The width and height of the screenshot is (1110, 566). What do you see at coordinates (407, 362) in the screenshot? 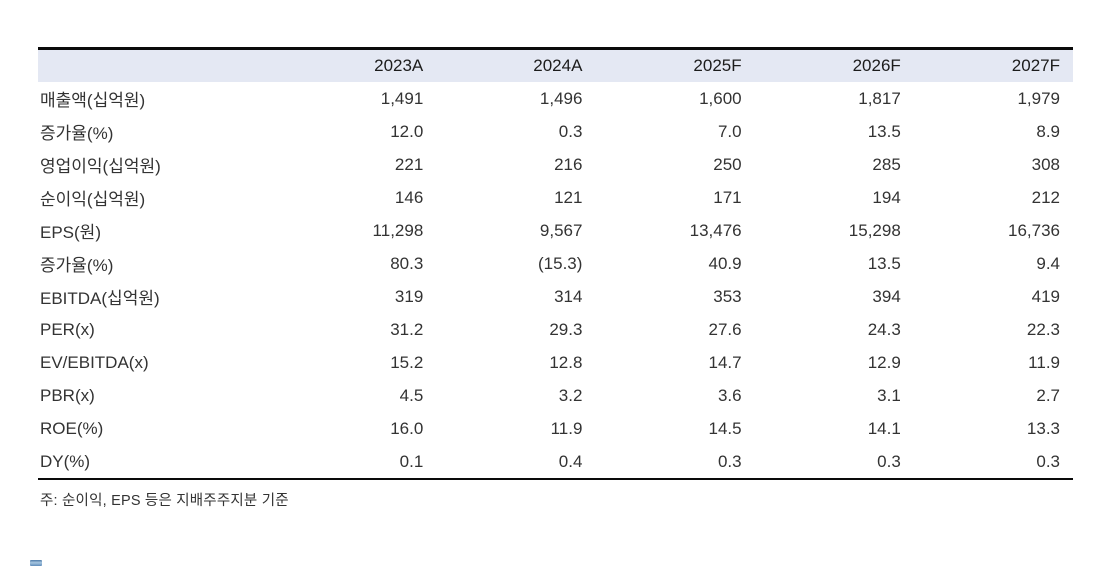
I see `metric-value: 15.2` at bounding box center [407, 362].